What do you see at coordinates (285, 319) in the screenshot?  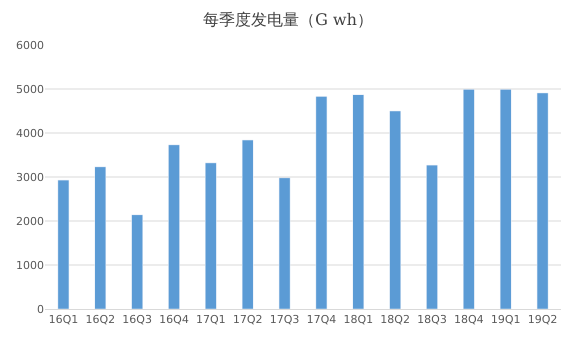 I see `x-tick-label: 17Q3` at bounding box center [285, 319].